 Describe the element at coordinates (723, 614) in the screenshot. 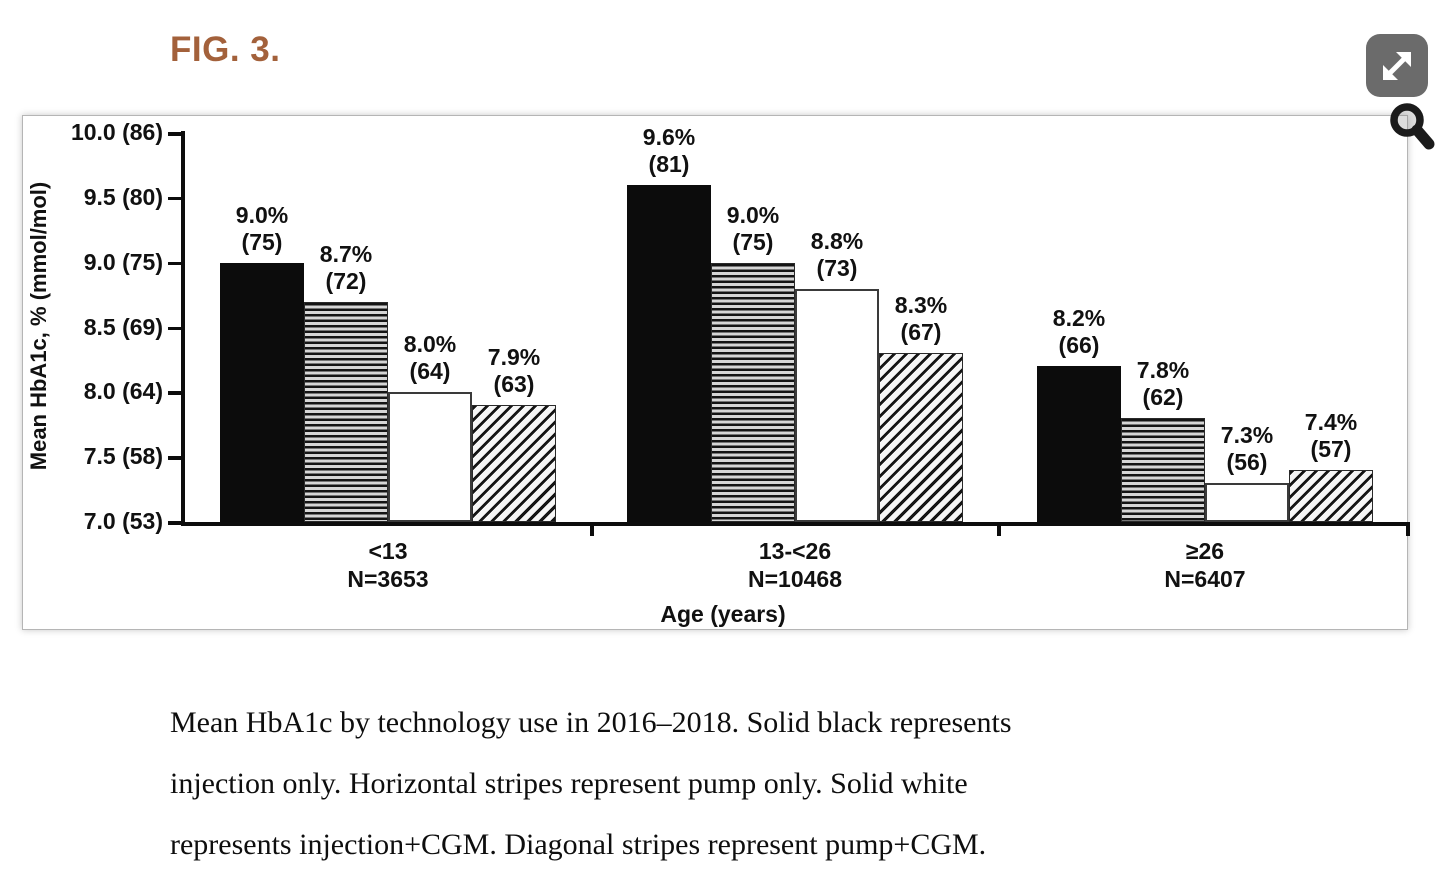

I see `x-axis-title: Age (years)` at that location.